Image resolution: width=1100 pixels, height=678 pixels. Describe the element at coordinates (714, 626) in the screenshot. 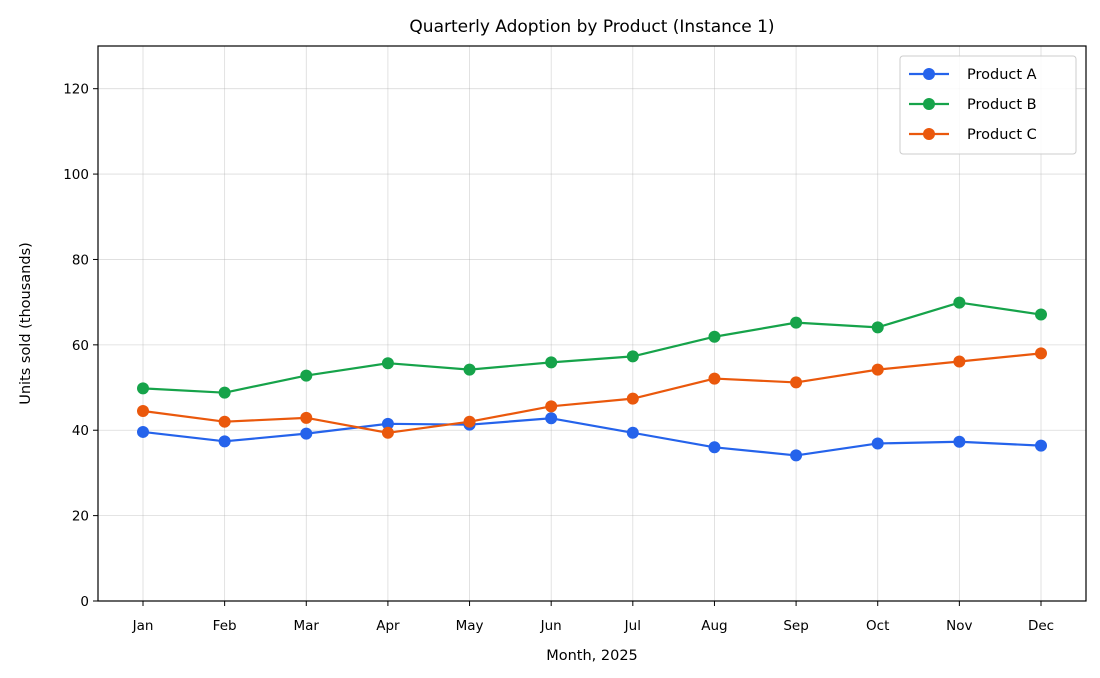

I see `x-tick-label: Aug` at that location.